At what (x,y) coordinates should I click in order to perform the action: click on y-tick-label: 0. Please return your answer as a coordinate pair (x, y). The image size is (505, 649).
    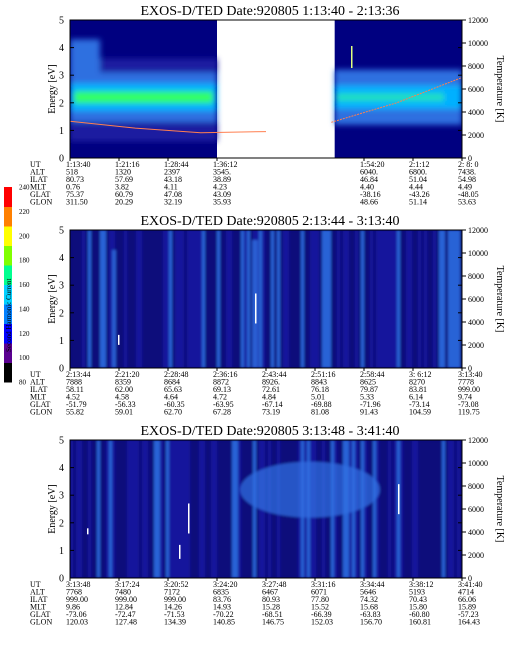
    Looking at the image, I should click on (61, 579).